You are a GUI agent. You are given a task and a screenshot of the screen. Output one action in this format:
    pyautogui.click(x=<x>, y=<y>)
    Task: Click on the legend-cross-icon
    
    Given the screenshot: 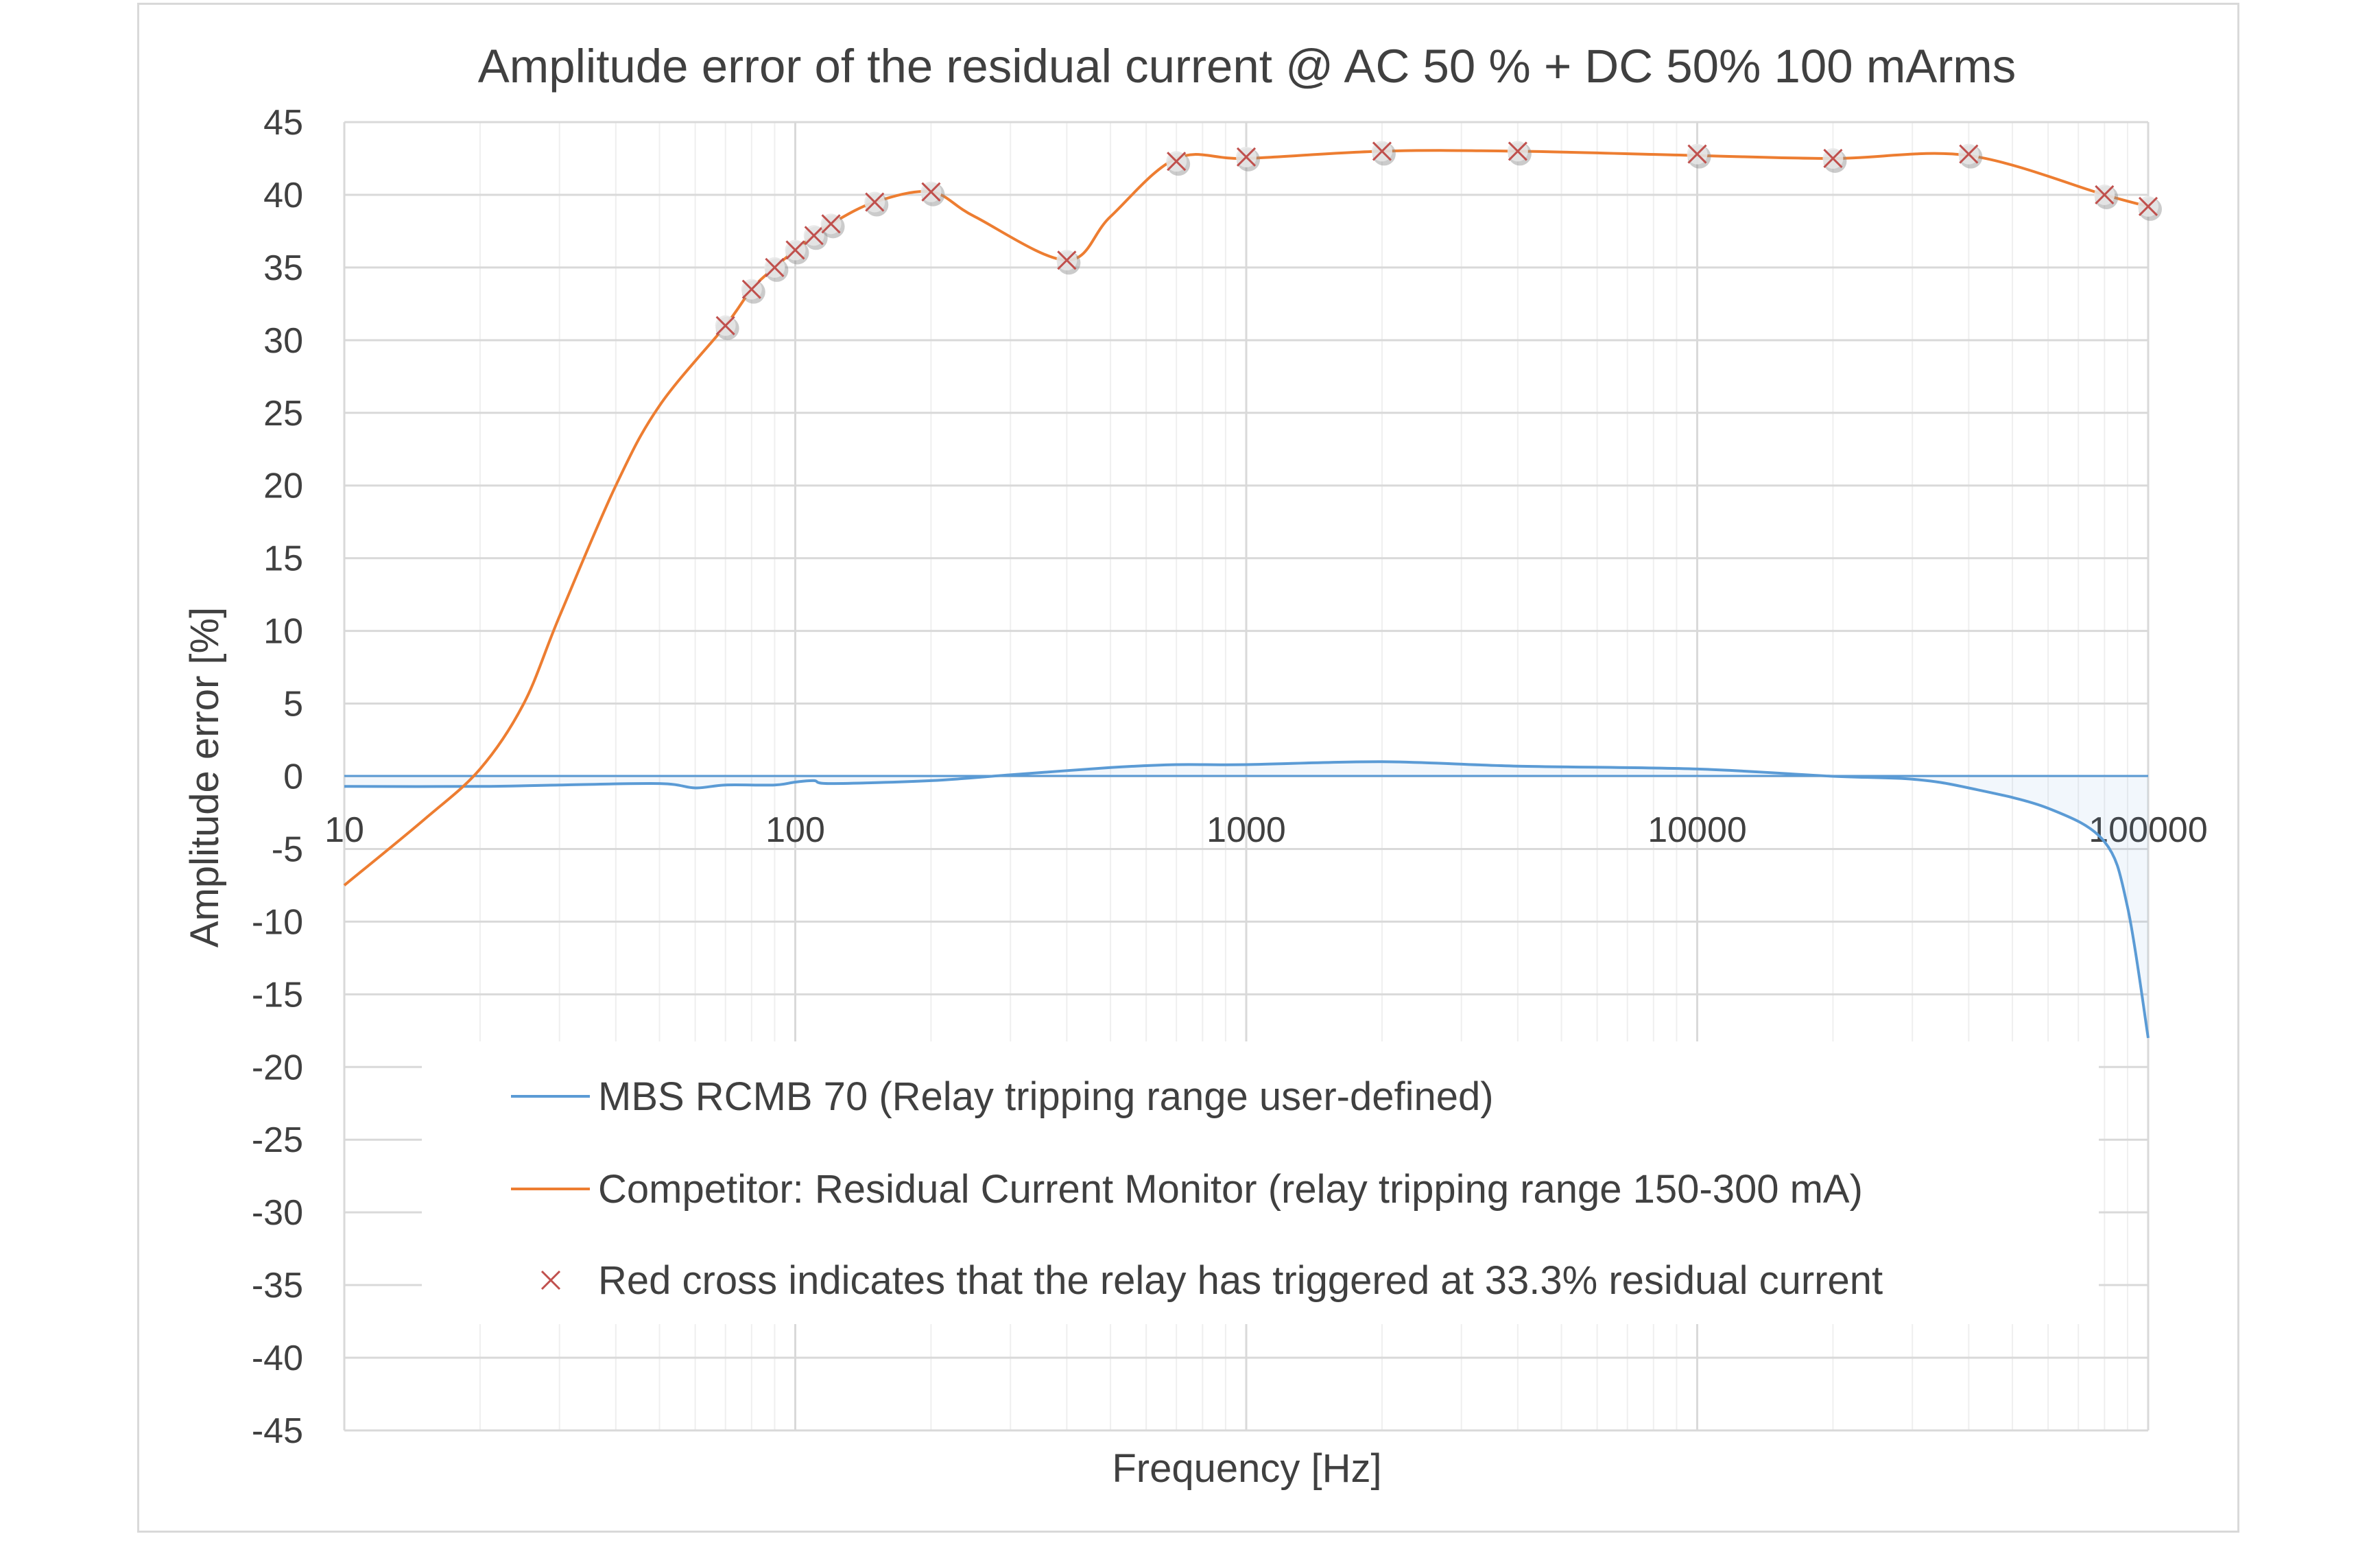 What is the action you would take?
    pyautogui.click(x=550, y=1280)
    